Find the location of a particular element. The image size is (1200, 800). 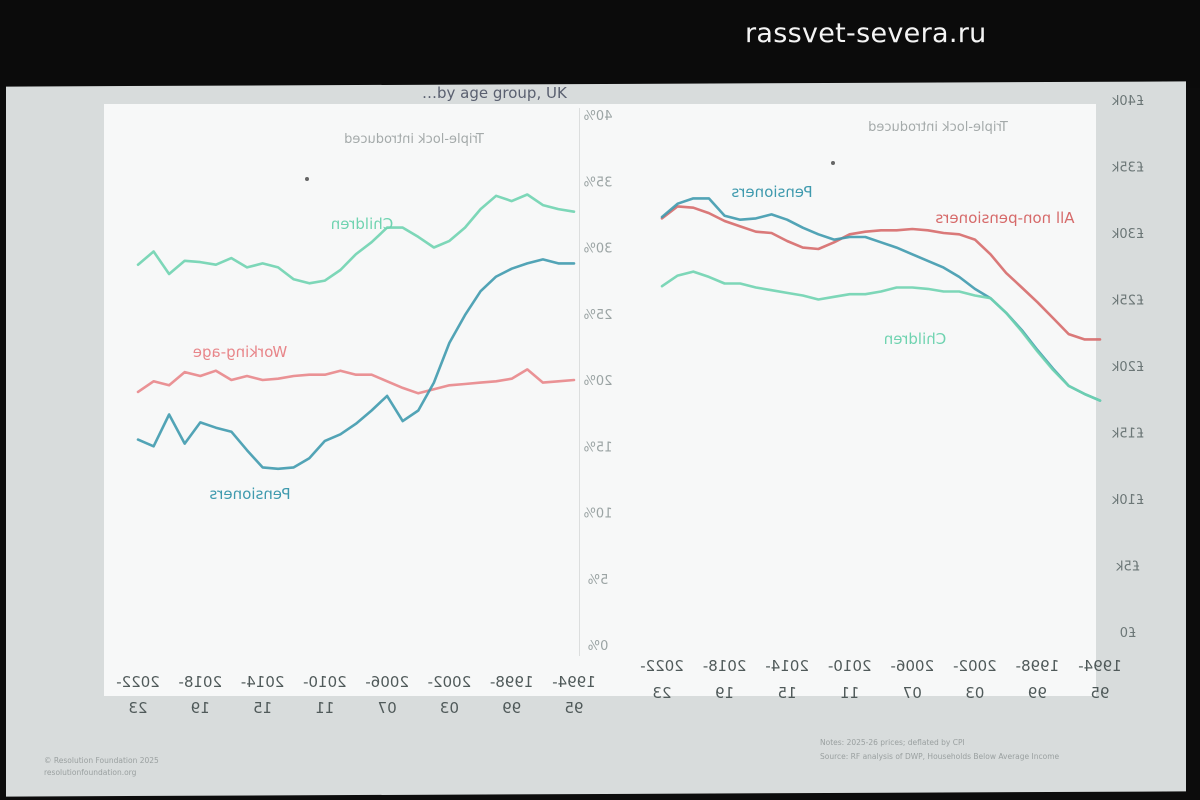

left-triple-lock-annotation: Triple-lock introduced is located at coordinates (414, 139).